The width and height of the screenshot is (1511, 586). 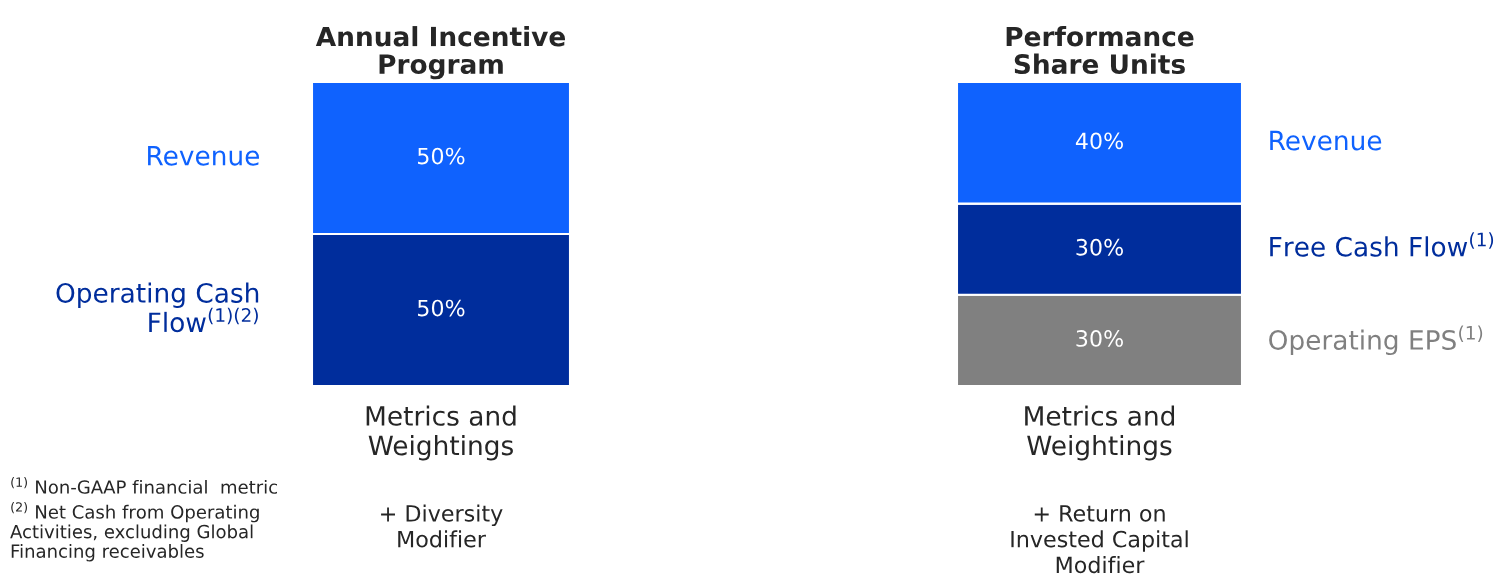 What do you see at coordinates (134, 532) in the screenshot?
I see `text: $^{(2)}$ Net Cash from Operating Activities, excluding Global Financing receivables` at bounding box center [134, 532].